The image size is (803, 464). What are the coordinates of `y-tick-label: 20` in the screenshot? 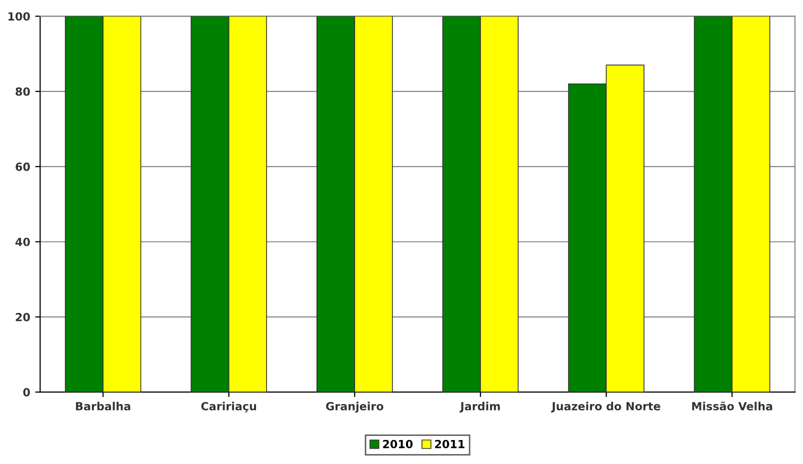 It's located at (23, 317).